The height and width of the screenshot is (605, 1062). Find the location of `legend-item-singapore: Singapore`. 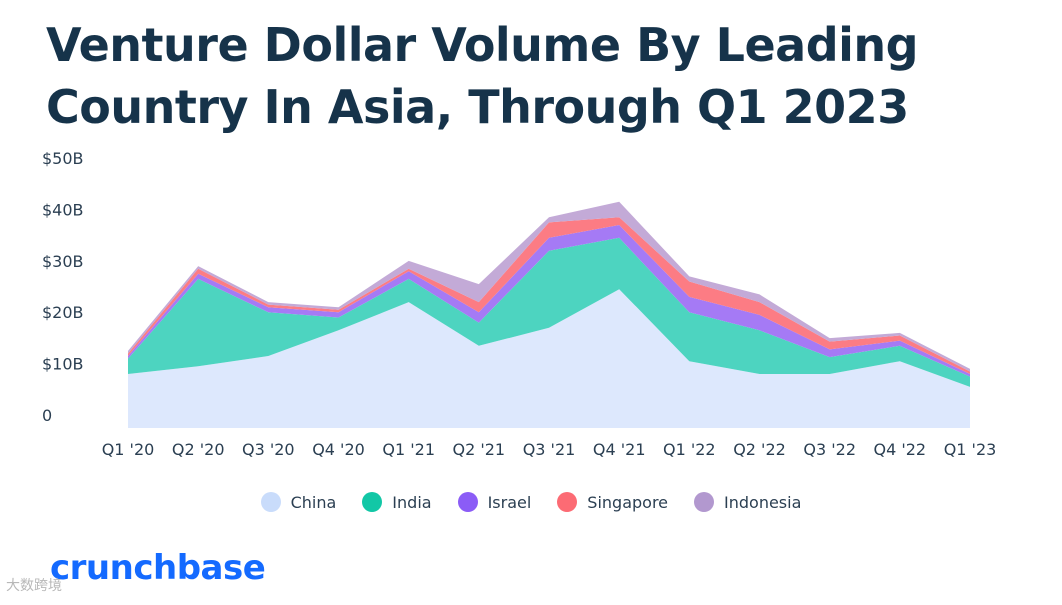

legend-item-singapore: Singapore is located at coordinates (612, 502).